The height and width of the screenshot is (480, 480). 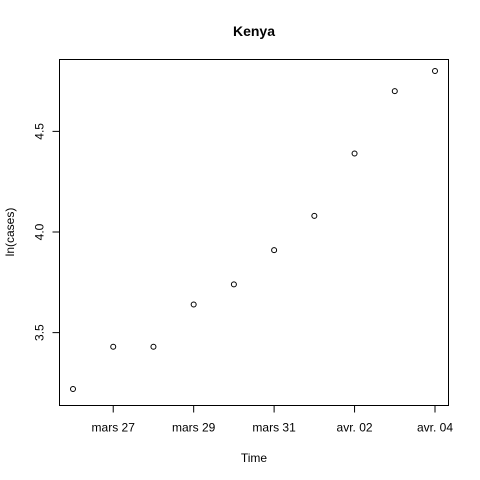 I want to click on x-axis-label: Time, so click(x=254, y=458).